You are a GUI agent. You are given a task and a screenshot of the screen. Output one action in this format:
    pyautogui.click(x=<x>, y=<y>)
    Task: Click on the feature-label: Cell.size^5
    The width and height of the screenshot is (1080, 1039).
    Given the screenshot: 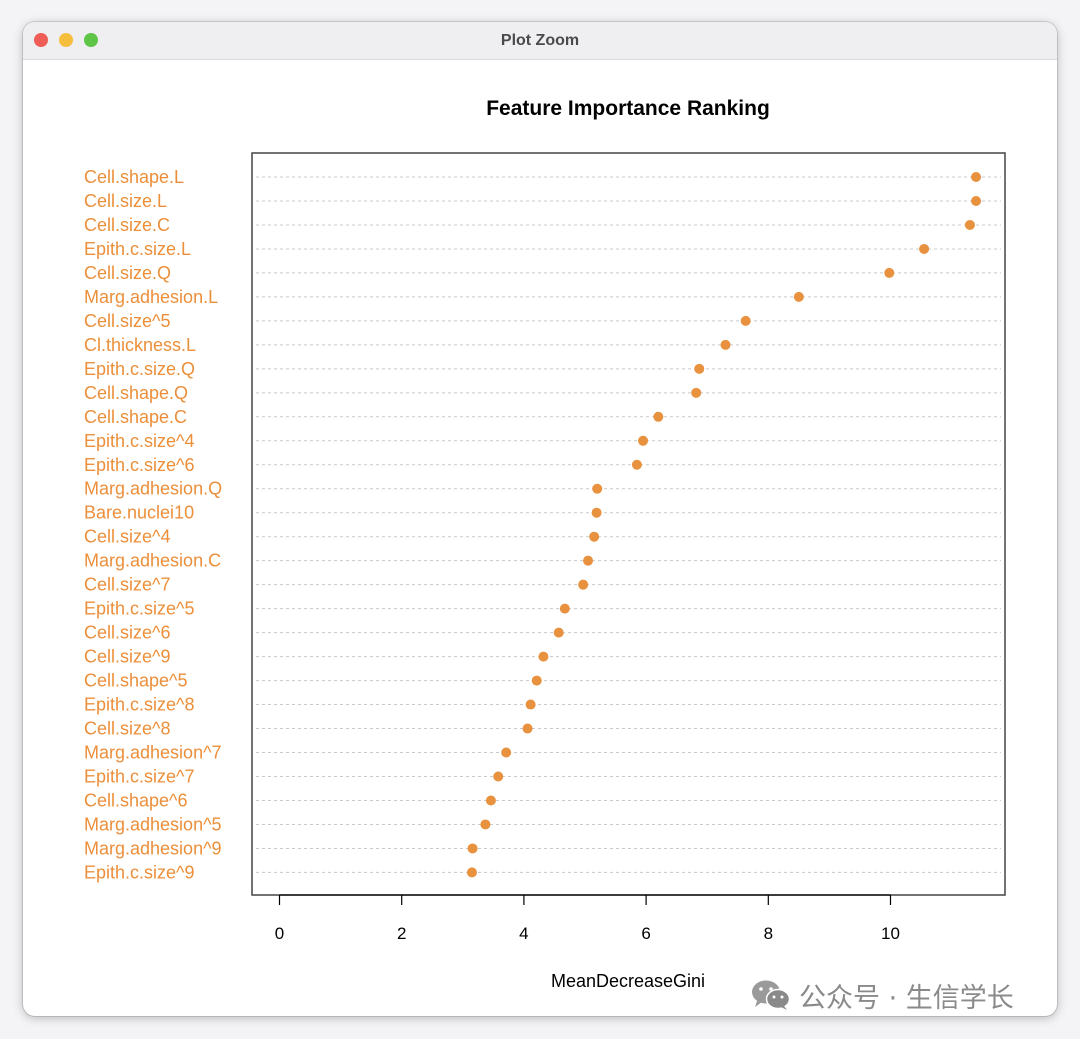 What is the action you would take?
    pyautogui.click(x=127, y=321)
    